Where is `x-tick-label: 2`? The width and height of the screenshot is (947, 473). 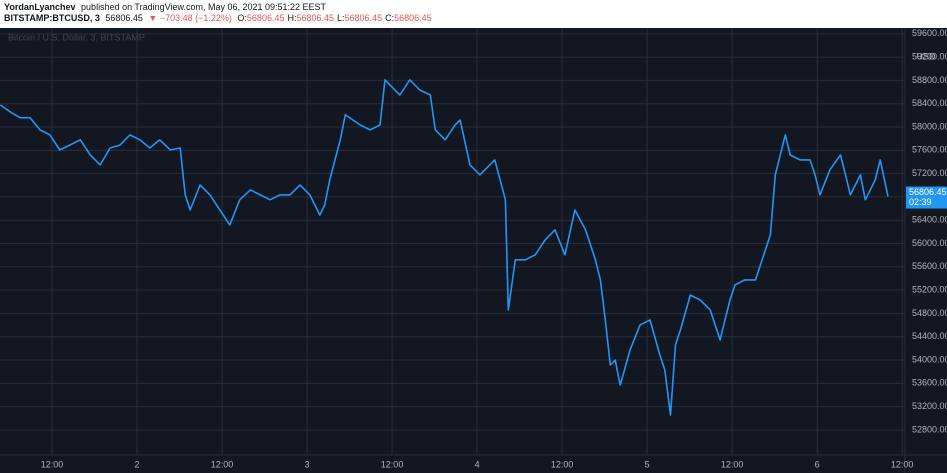
x-tick-label: 2 is located at coordinates (137, 464).